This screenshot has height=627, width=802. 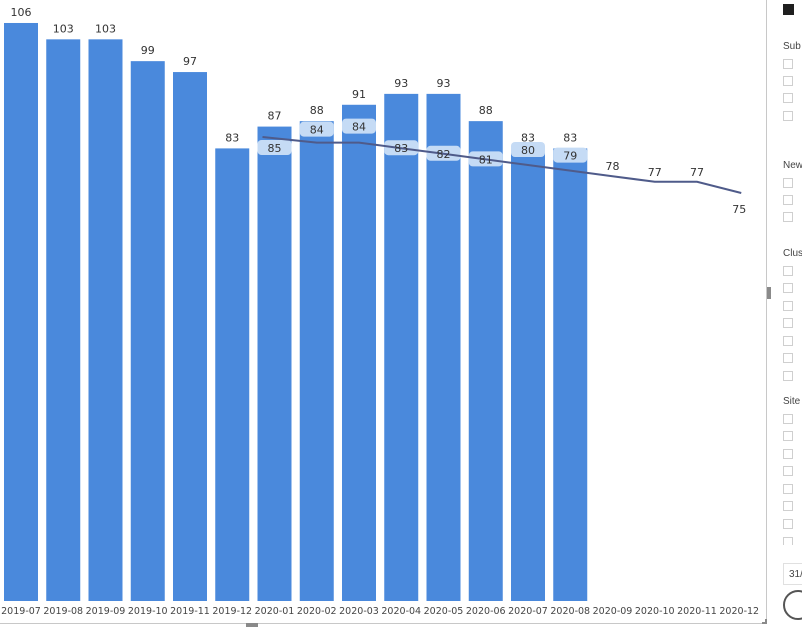 I want to click on filter-section-title: Sub, so click(x=792, y=46).